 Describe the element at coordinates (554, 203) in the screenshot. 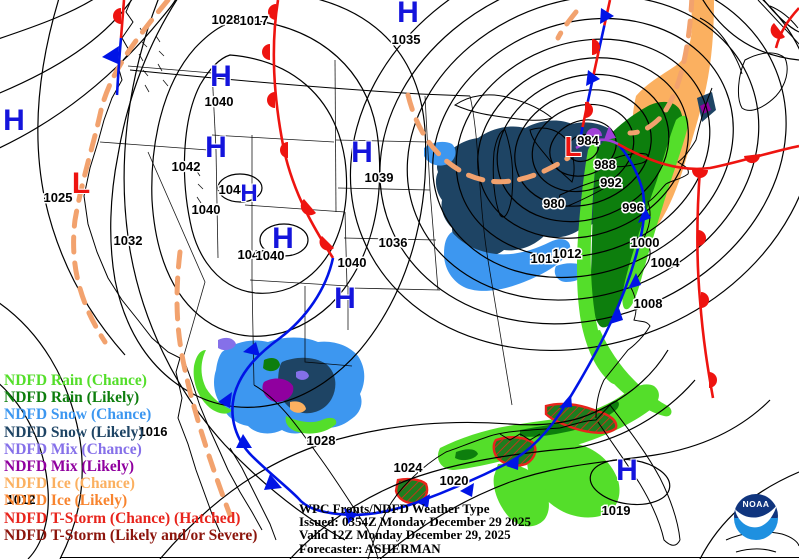

I see `pressure-label: 980` at that location.